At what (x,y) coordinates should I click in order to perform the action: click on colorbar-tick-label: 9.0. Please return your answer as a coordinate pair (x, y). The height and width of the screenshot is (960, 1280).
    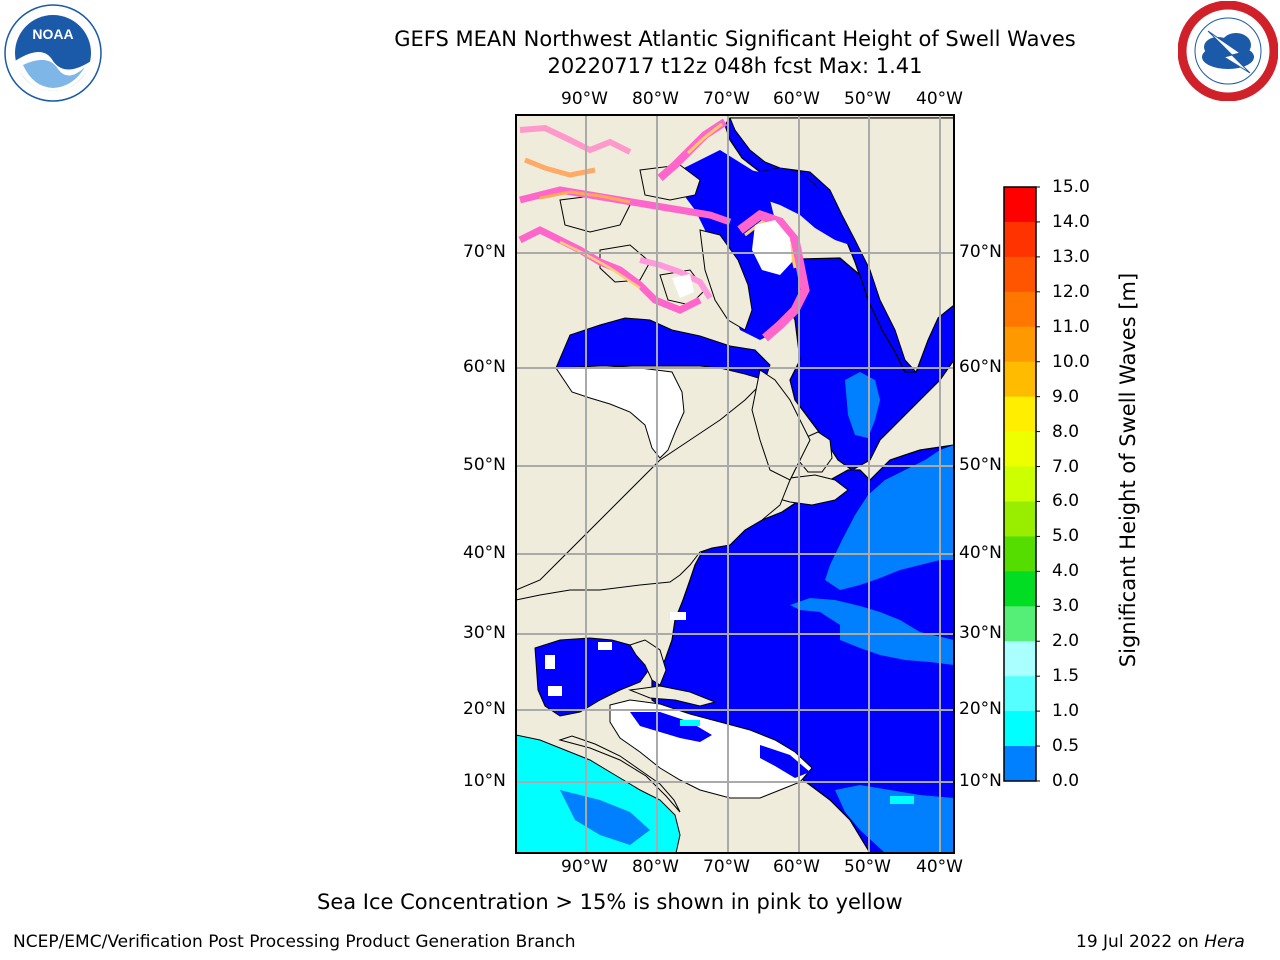
    Looking at the image, I should click on (1066, 396).